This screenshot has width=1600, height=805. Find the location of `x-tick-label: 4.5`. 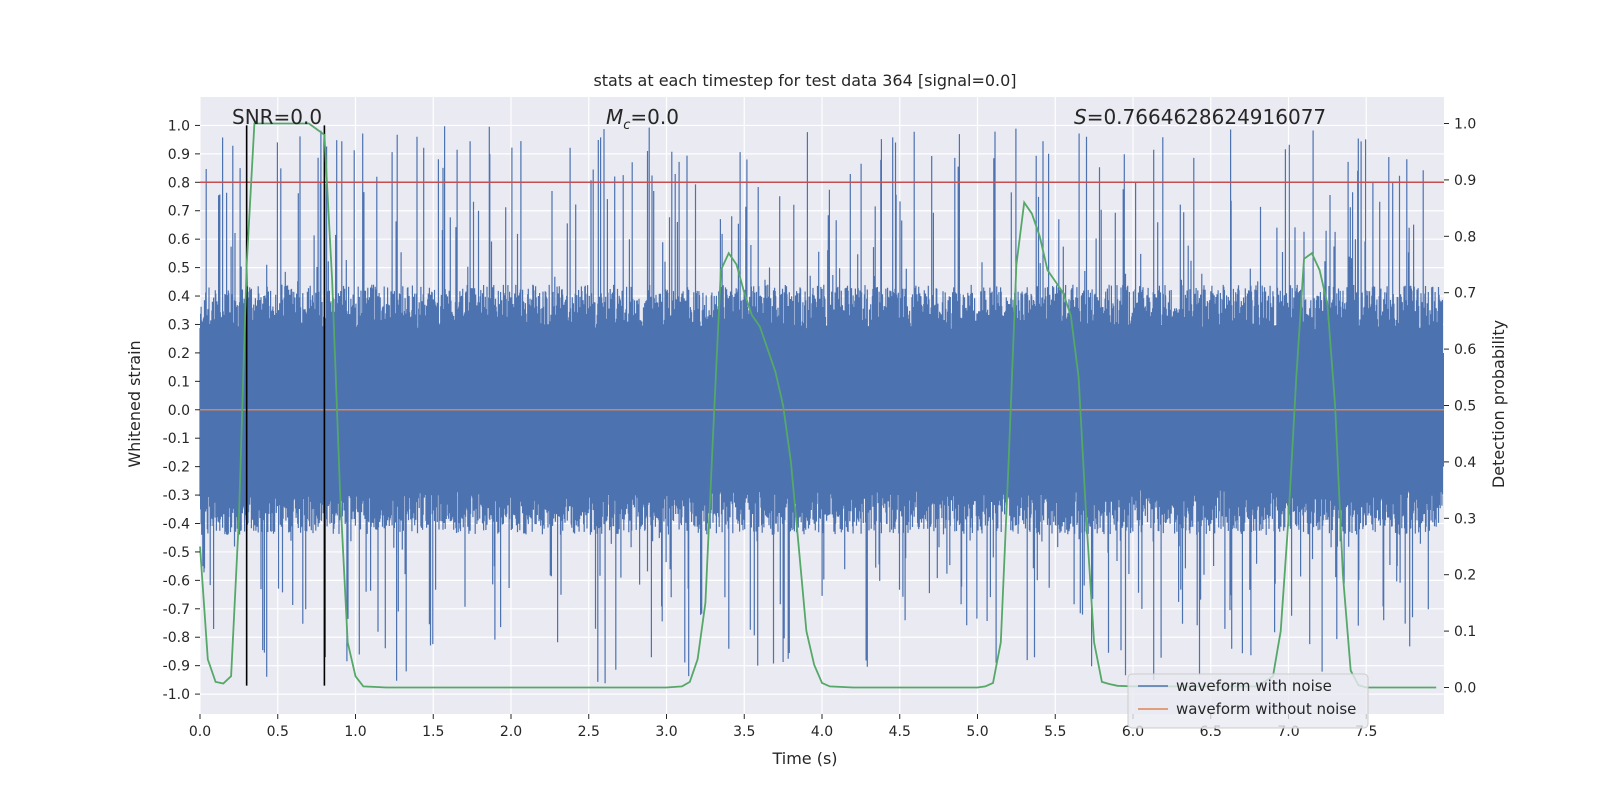

x-tick-label: 4.5 is located at coordinates (900, 732).